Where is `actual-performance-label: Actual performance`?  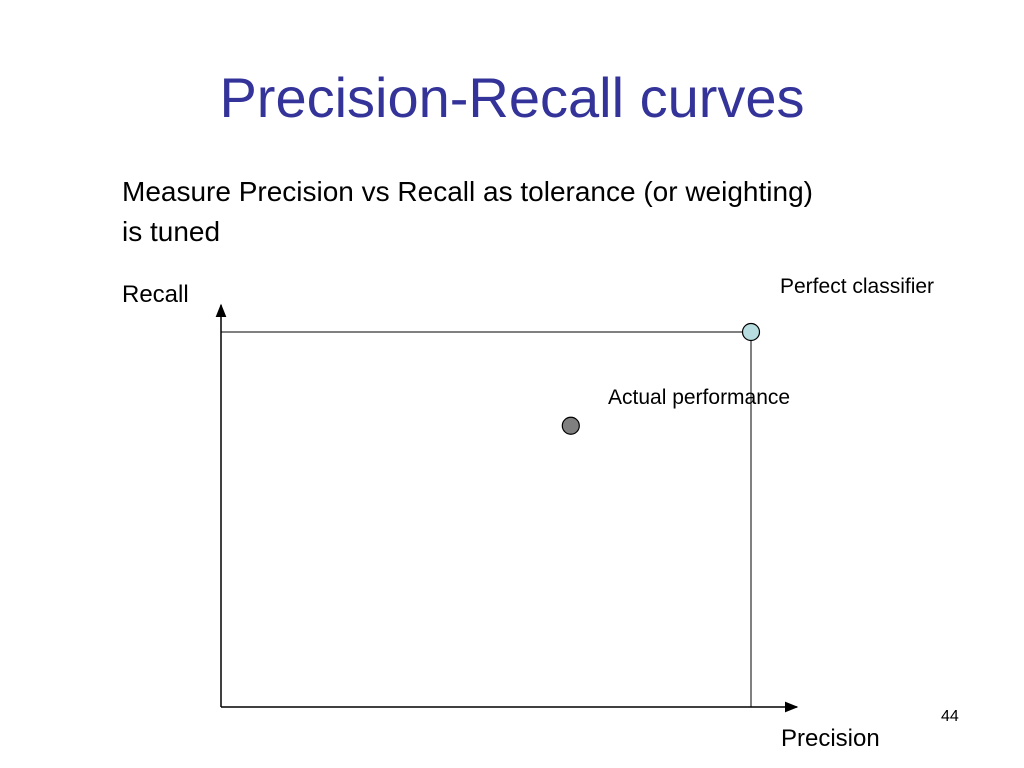
actual-performance-label: Actual performance is located at coordinates (699, 397).